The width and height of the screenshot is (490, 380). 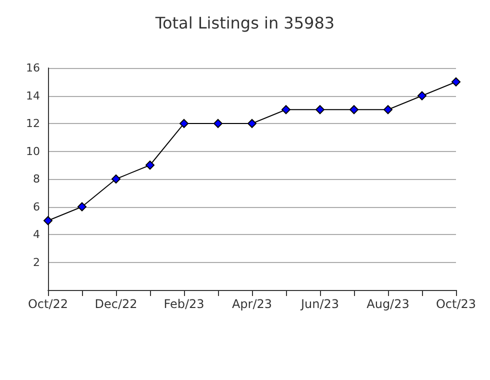 What do you see at coordinates (388, 304) in the screenshot?
I see `x-tick-label: Aug/23` at bounding box center [388, 304].